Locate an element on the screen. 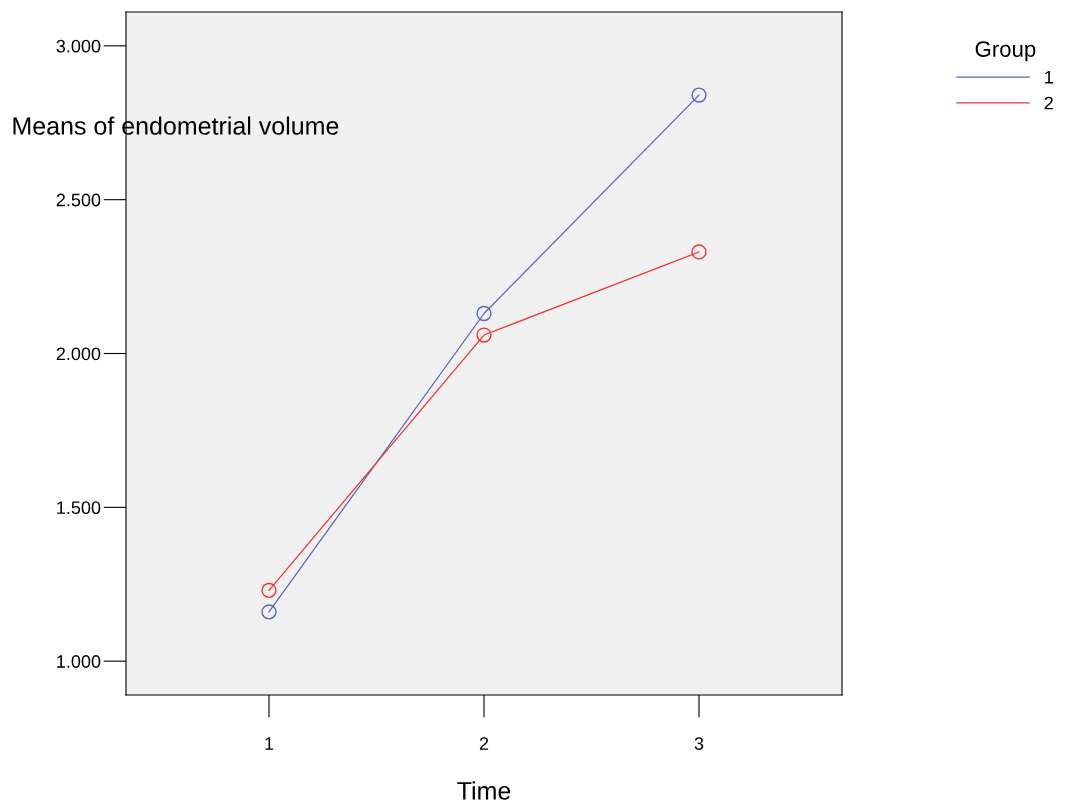 This screenshot has width=1070, height=812. x-tick-label: 2 is located at coordinates (484, 743).